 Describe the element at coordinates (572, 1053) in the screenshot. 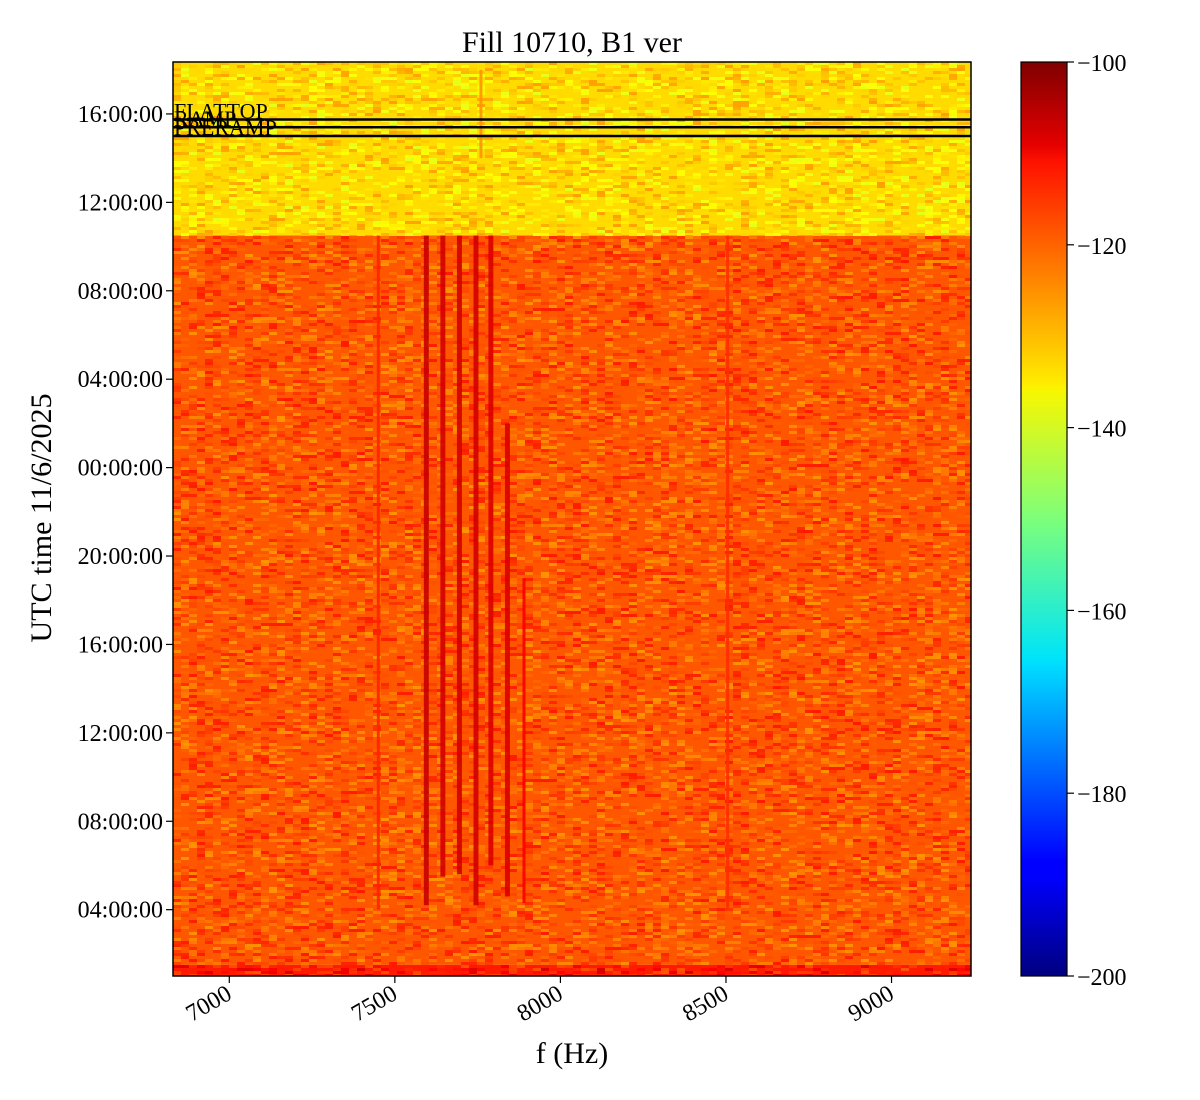

I see `x-axis-label: f (Hz)` at that location.